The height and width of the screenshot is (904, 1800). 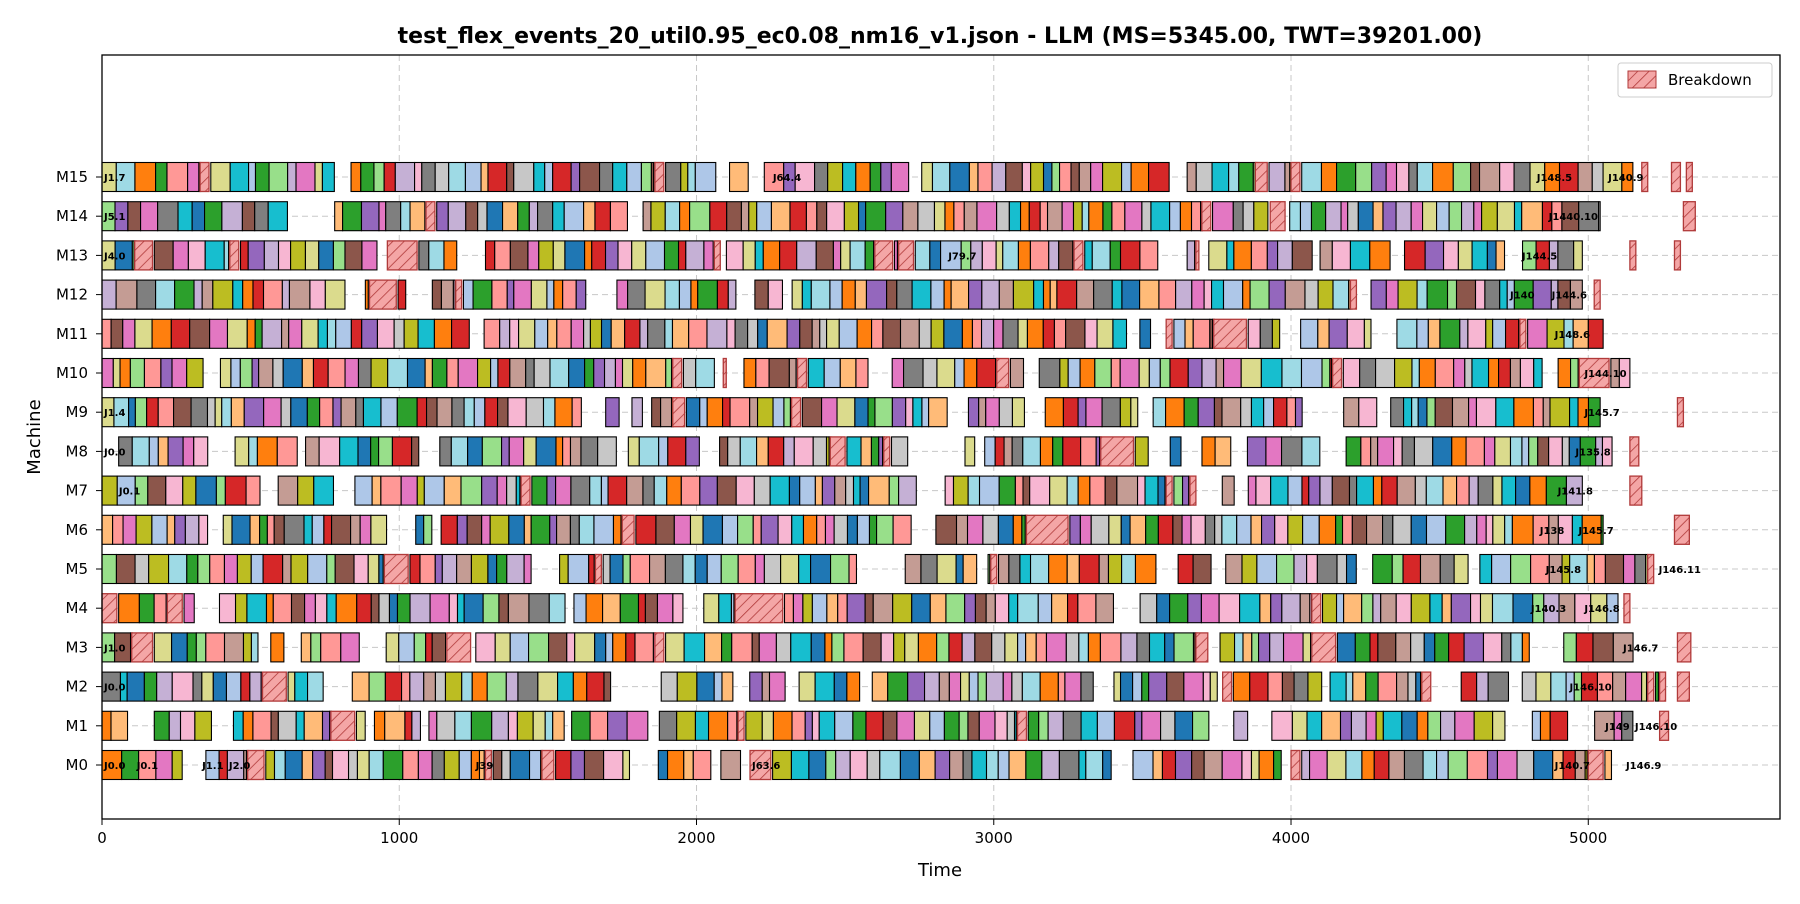 I want to click on x-tick-label: 2000, so click(x=696, y=838).